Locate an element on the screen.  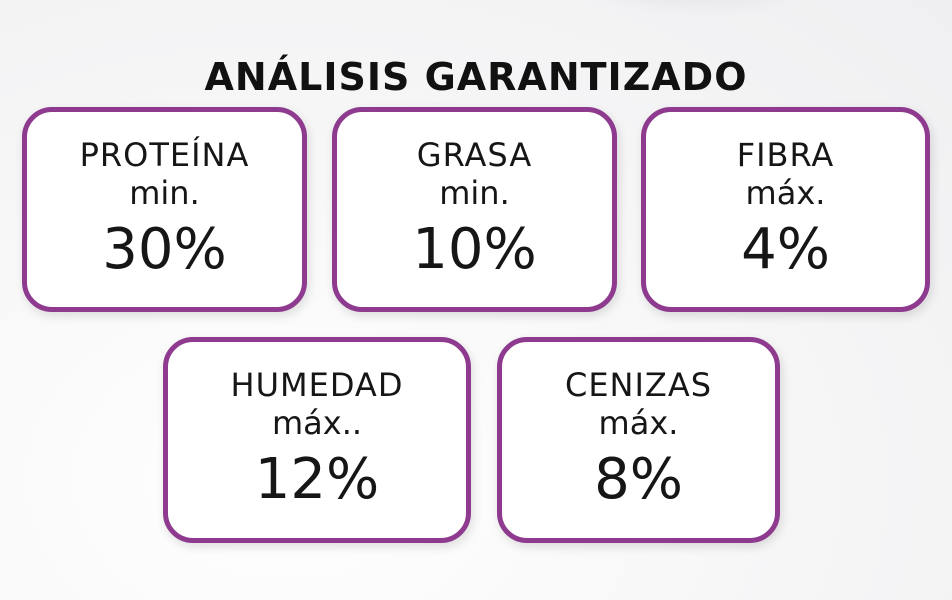
nutrient-value: 10% is located at coordinates (474, 249).